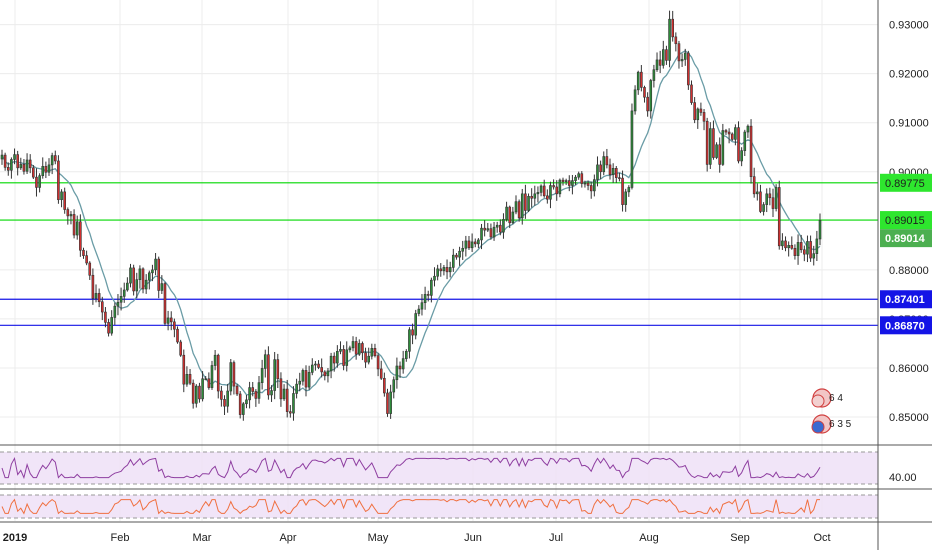  What do you see at coordinates (831, 411) in the screenshot?
I see `event-badges: 6 4 6 3 5` at bounding box center [831, 411].